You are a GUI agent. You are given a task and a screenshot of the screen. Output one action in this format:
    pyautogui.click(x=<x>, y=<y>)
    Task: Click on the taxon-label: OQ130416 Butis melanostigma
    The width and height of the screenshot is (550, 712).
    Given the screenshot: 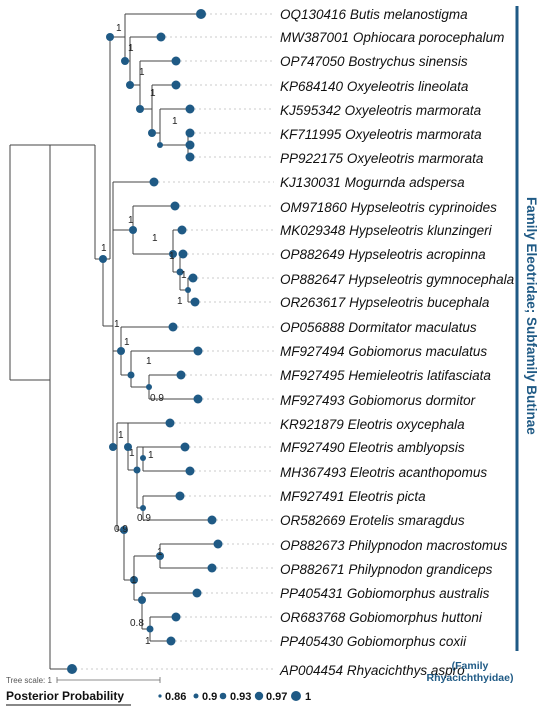 What is the action you would take?
    pyautogui.click(x=374, y=14)
    